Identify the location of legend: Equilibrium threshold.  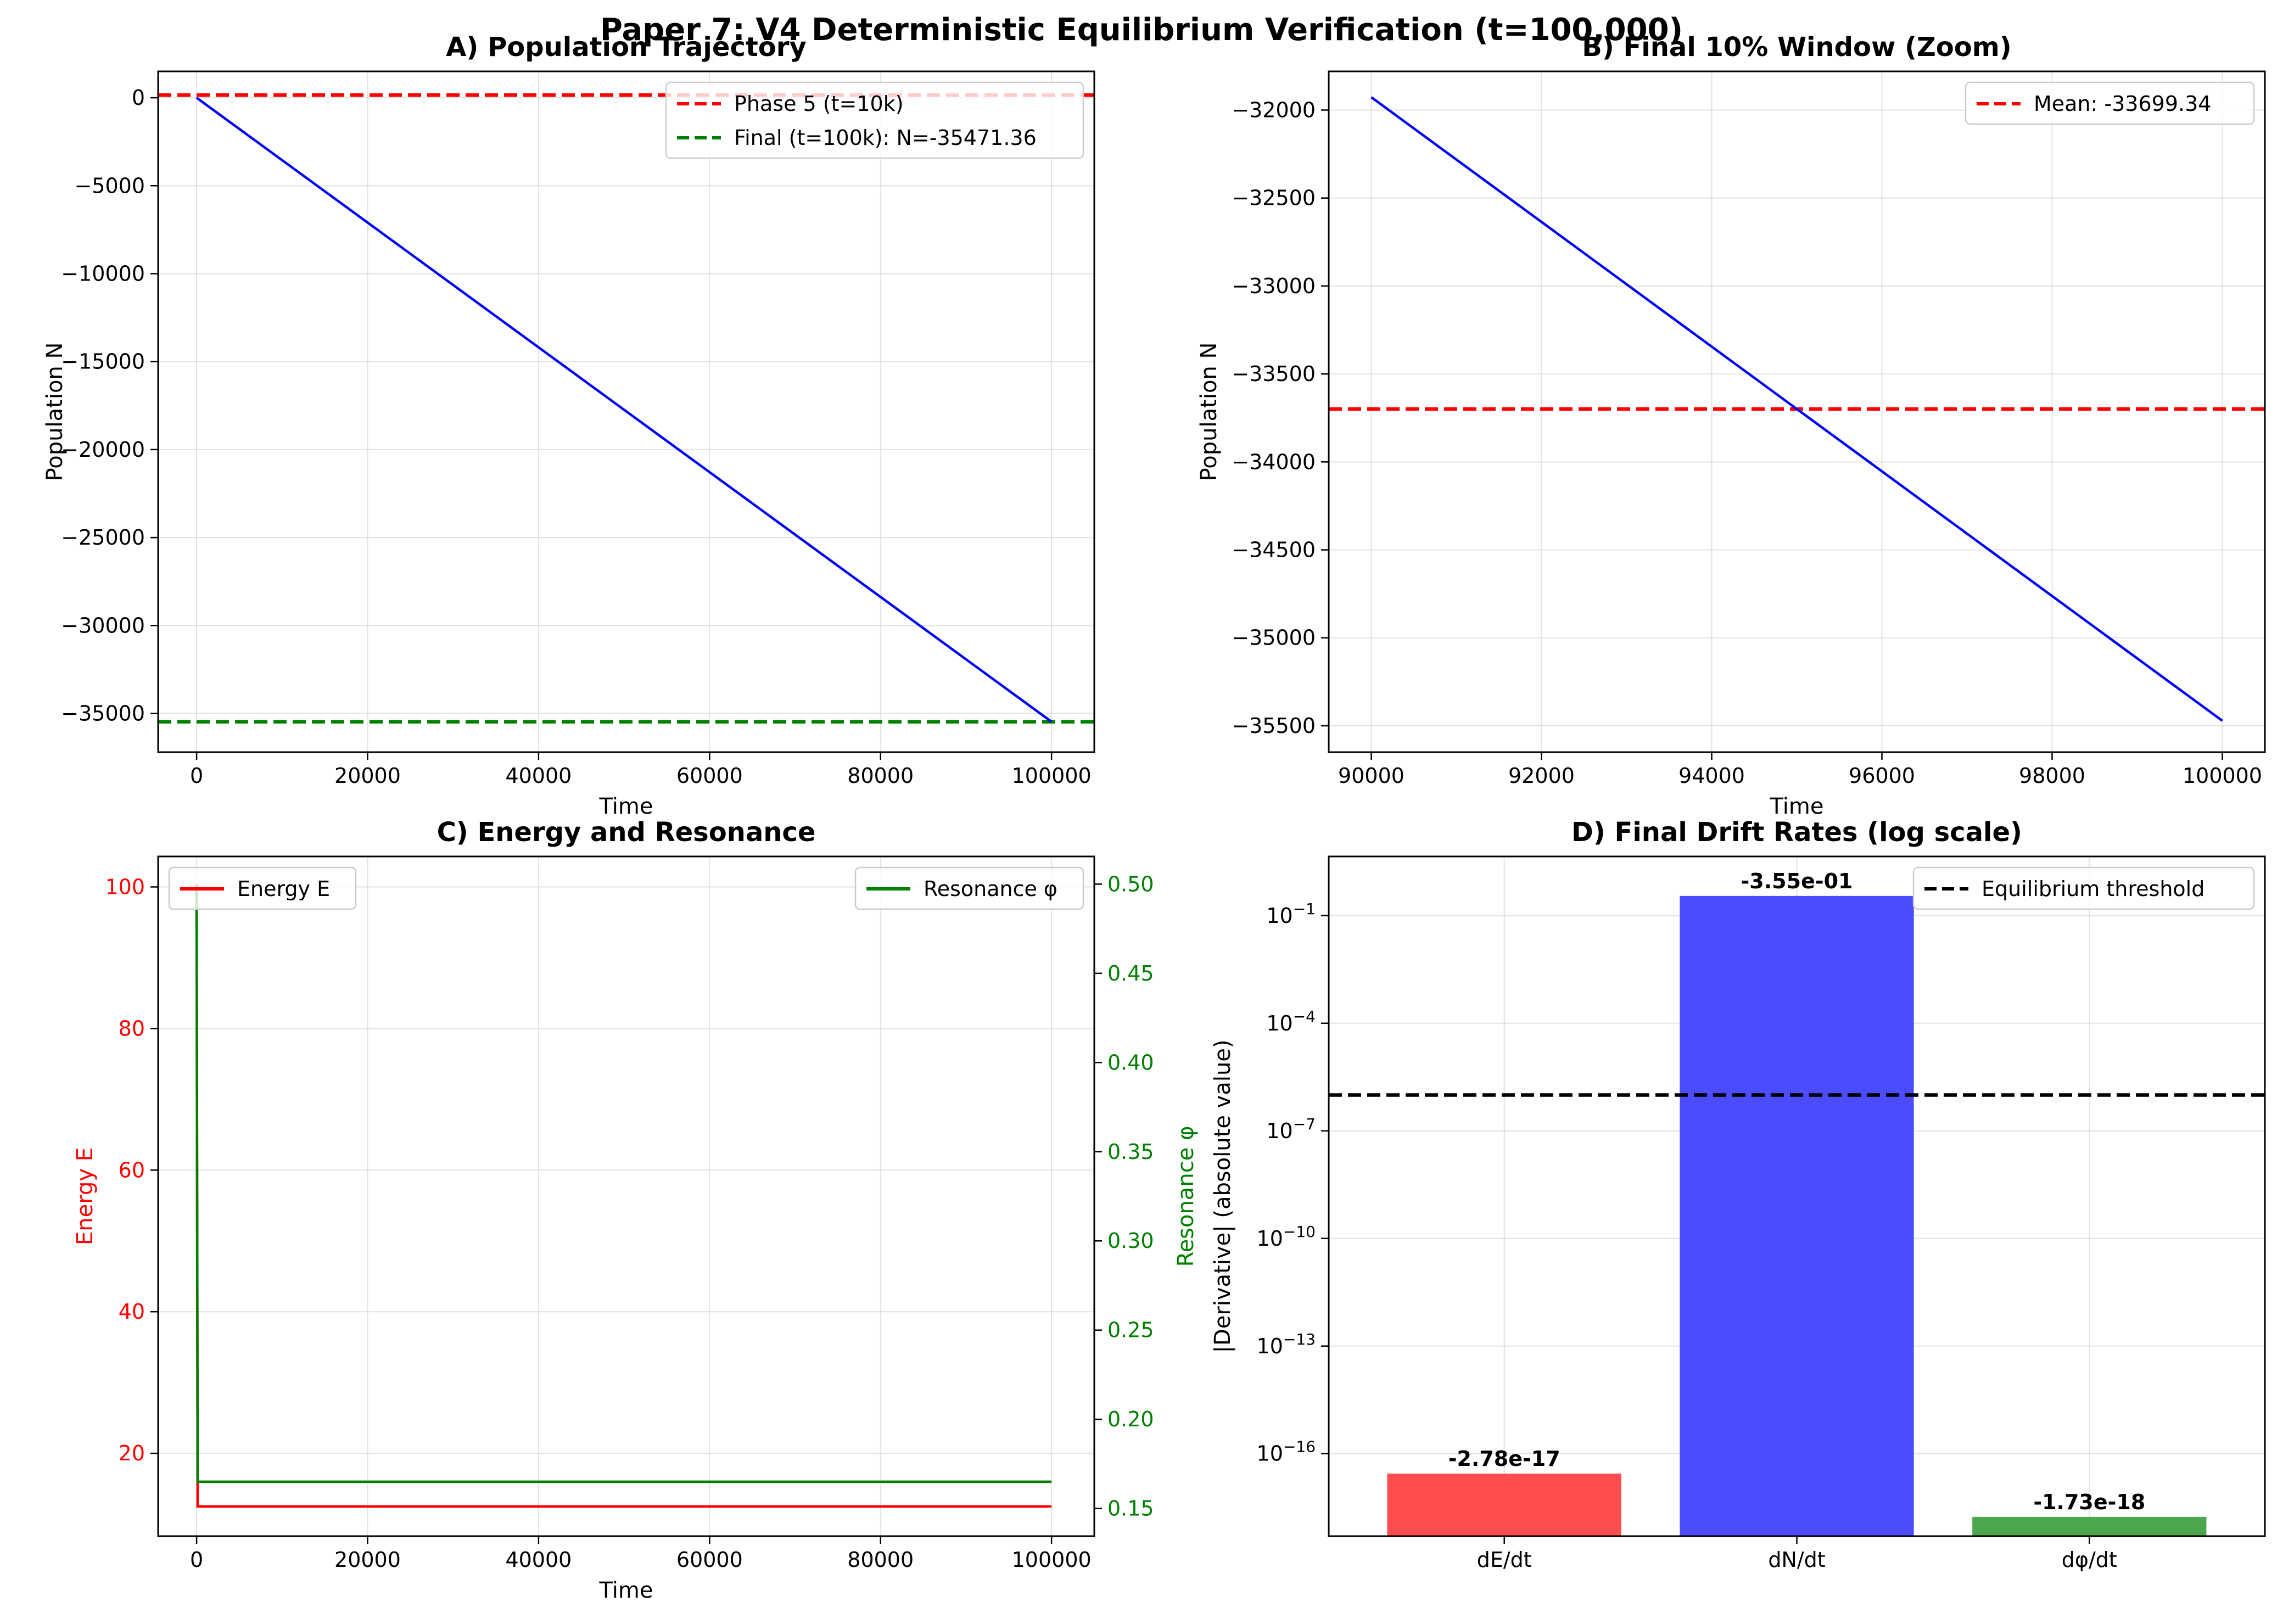
(2083, 888).